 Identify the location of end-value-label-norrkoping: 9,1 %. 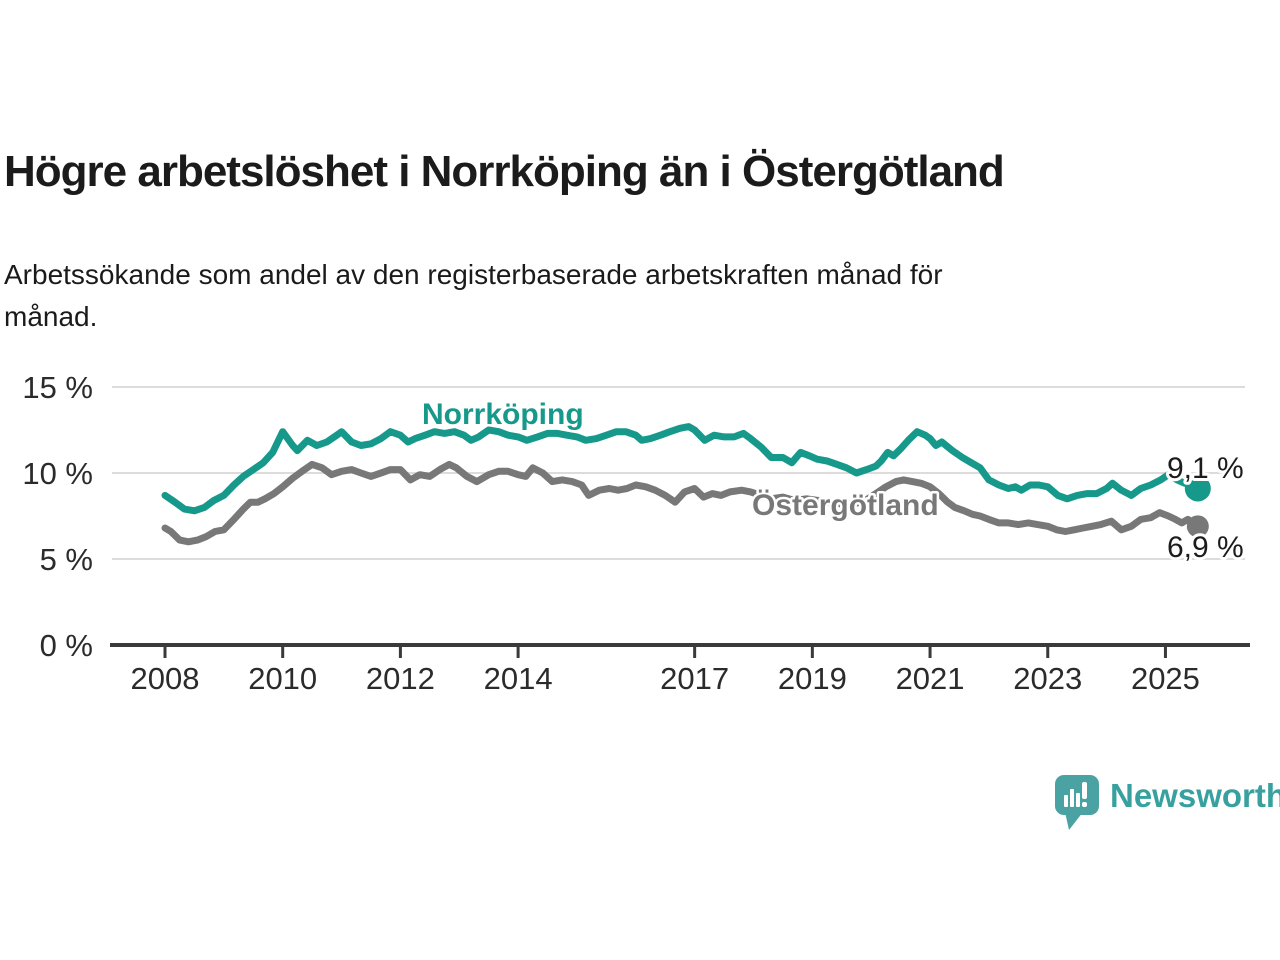
(1205, 468).